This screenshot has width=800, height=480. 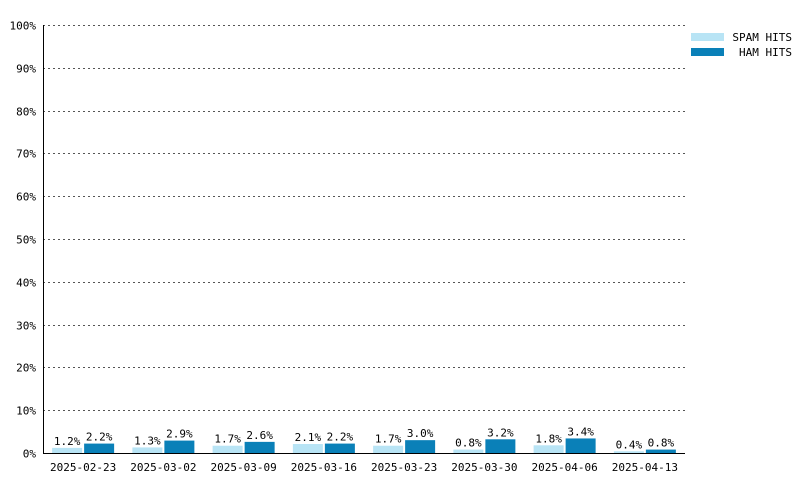 What do you see at coordinates (67, 441) in the screenshot?
I see `data-label: 1.2%` at bounding box center [67, 441].